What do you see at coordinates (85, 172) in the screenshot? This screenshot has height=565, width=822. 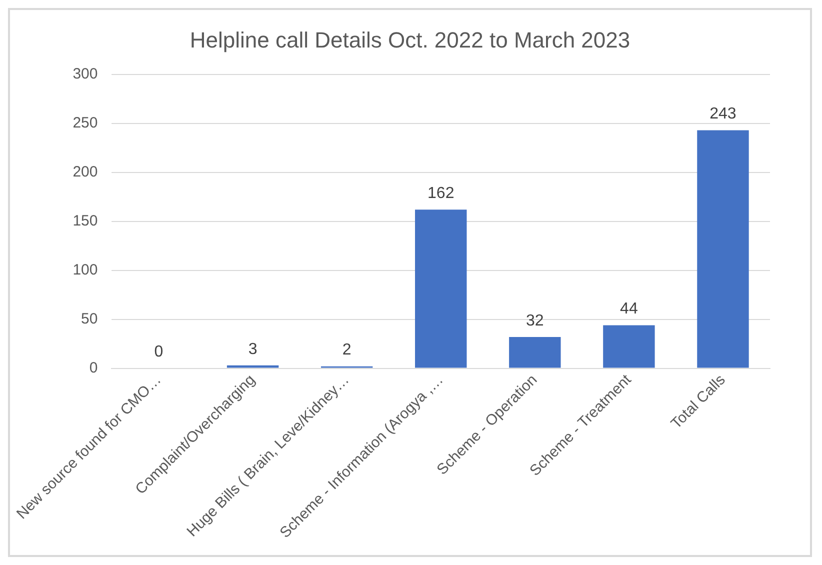 I see `y-tick-label: 200` at bounding box center [85, 172].